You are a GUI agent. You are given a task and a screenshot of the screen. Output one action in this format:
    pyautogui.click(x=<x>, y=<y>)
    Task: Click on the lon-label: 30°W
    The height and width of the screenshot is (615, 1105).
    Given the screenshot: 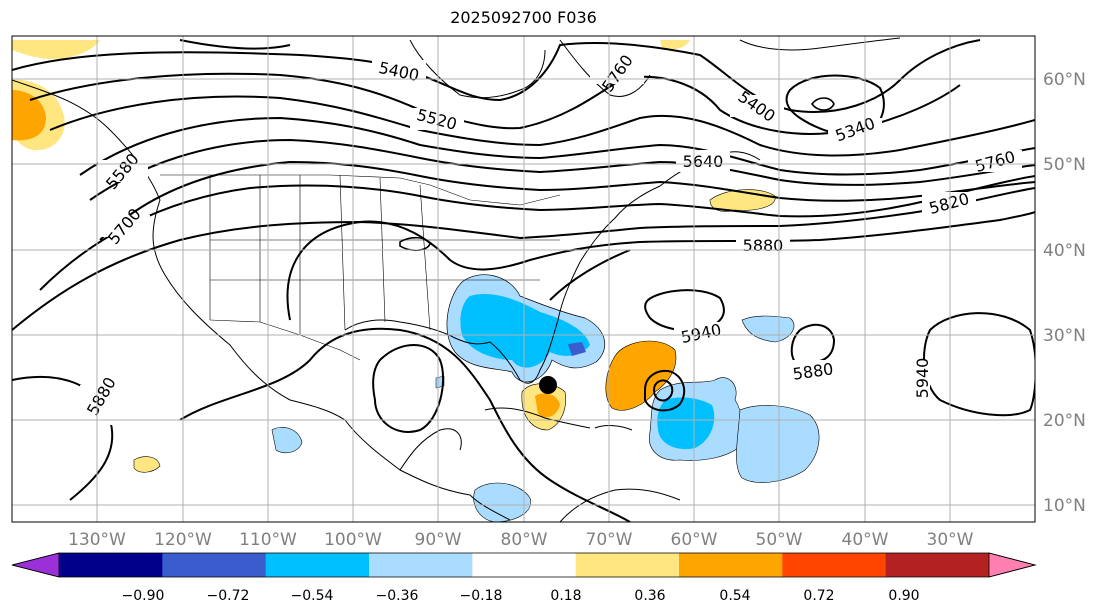 What is the action you would take?
    pyautogui.click(x=950, y=540)
    